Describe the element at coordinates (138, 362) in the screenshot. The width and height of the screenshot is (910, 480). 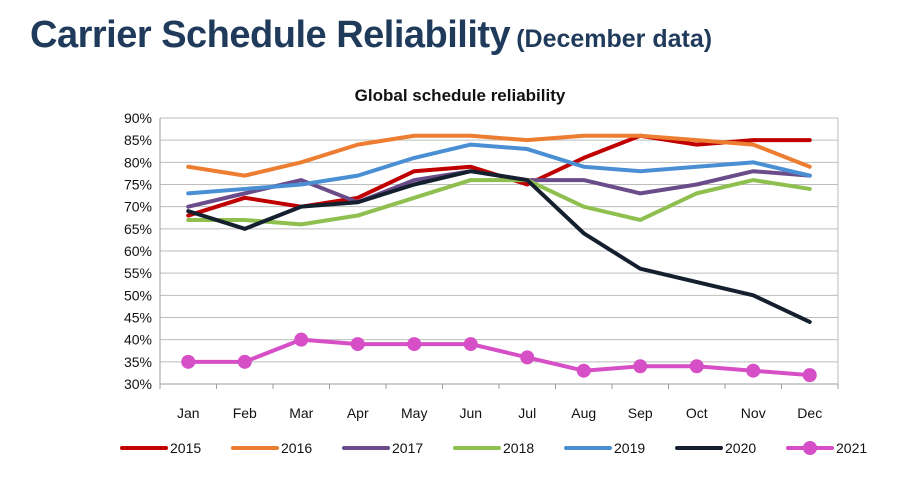
I see `y-tick-label: 35%` at that location.